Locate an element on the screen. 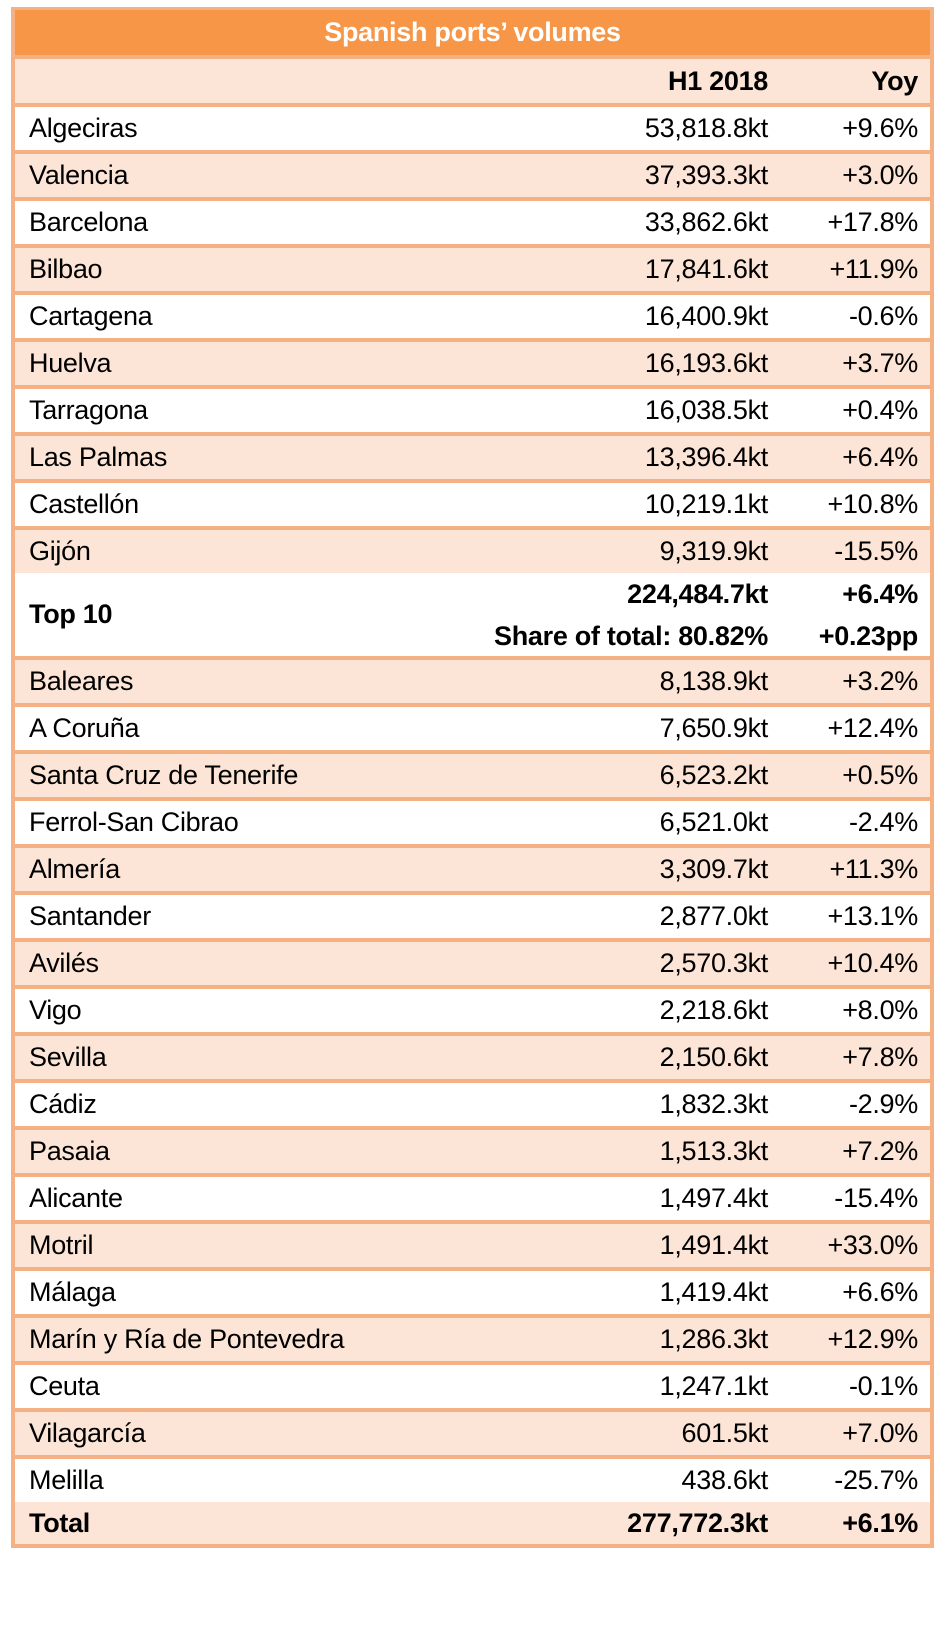 The height and width of the screenshot is (1630, 942). port-yoy: -15.4% is located at coordinates (876, 1198).